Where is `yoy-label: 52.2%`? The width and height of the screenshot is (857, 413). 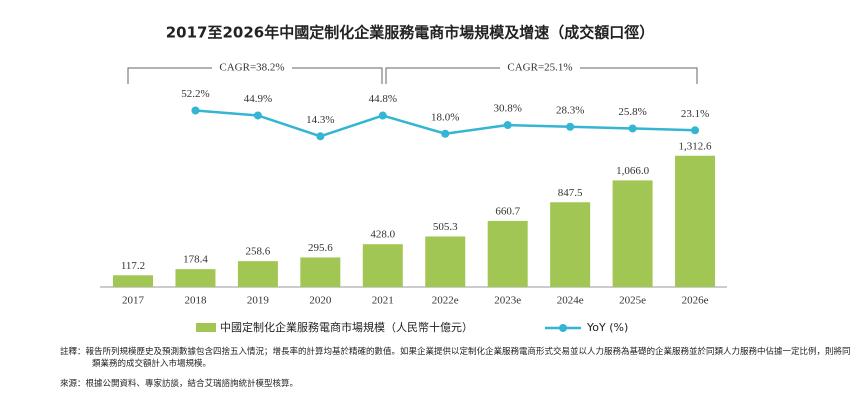 yoy-label: 52.2% is located at coordinates (195, 94).